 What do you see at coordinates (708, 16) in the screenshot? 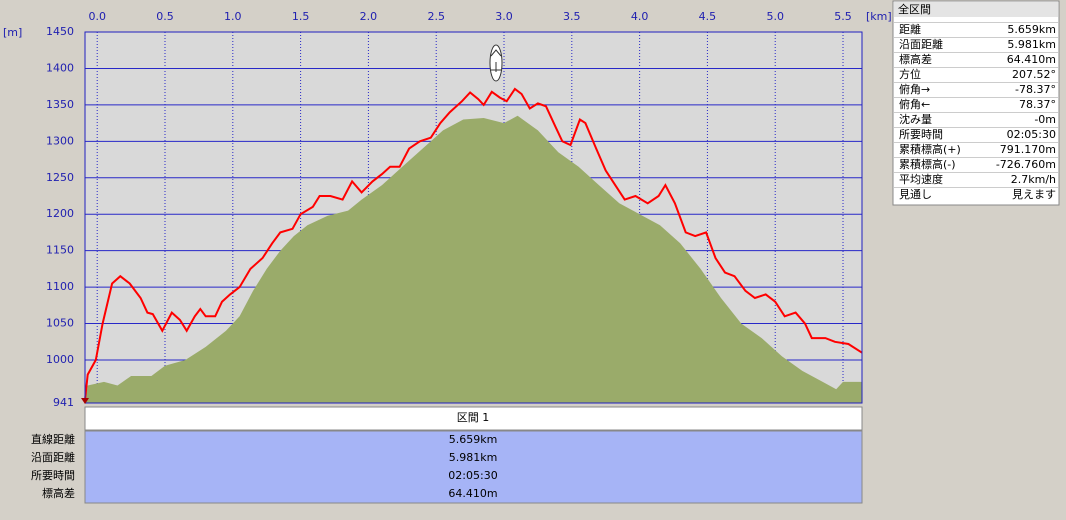
I see `x-tick-label: 4.5` at bounding box center [708, 16].